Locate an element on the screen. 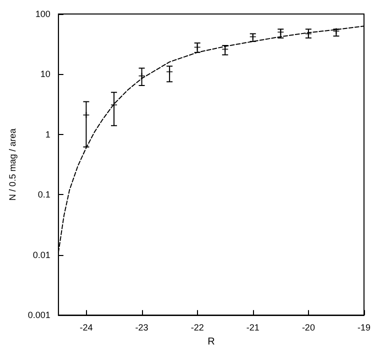 The image size is (377, 352). x-tick-label: -23 is located at coordinates (141, 327).